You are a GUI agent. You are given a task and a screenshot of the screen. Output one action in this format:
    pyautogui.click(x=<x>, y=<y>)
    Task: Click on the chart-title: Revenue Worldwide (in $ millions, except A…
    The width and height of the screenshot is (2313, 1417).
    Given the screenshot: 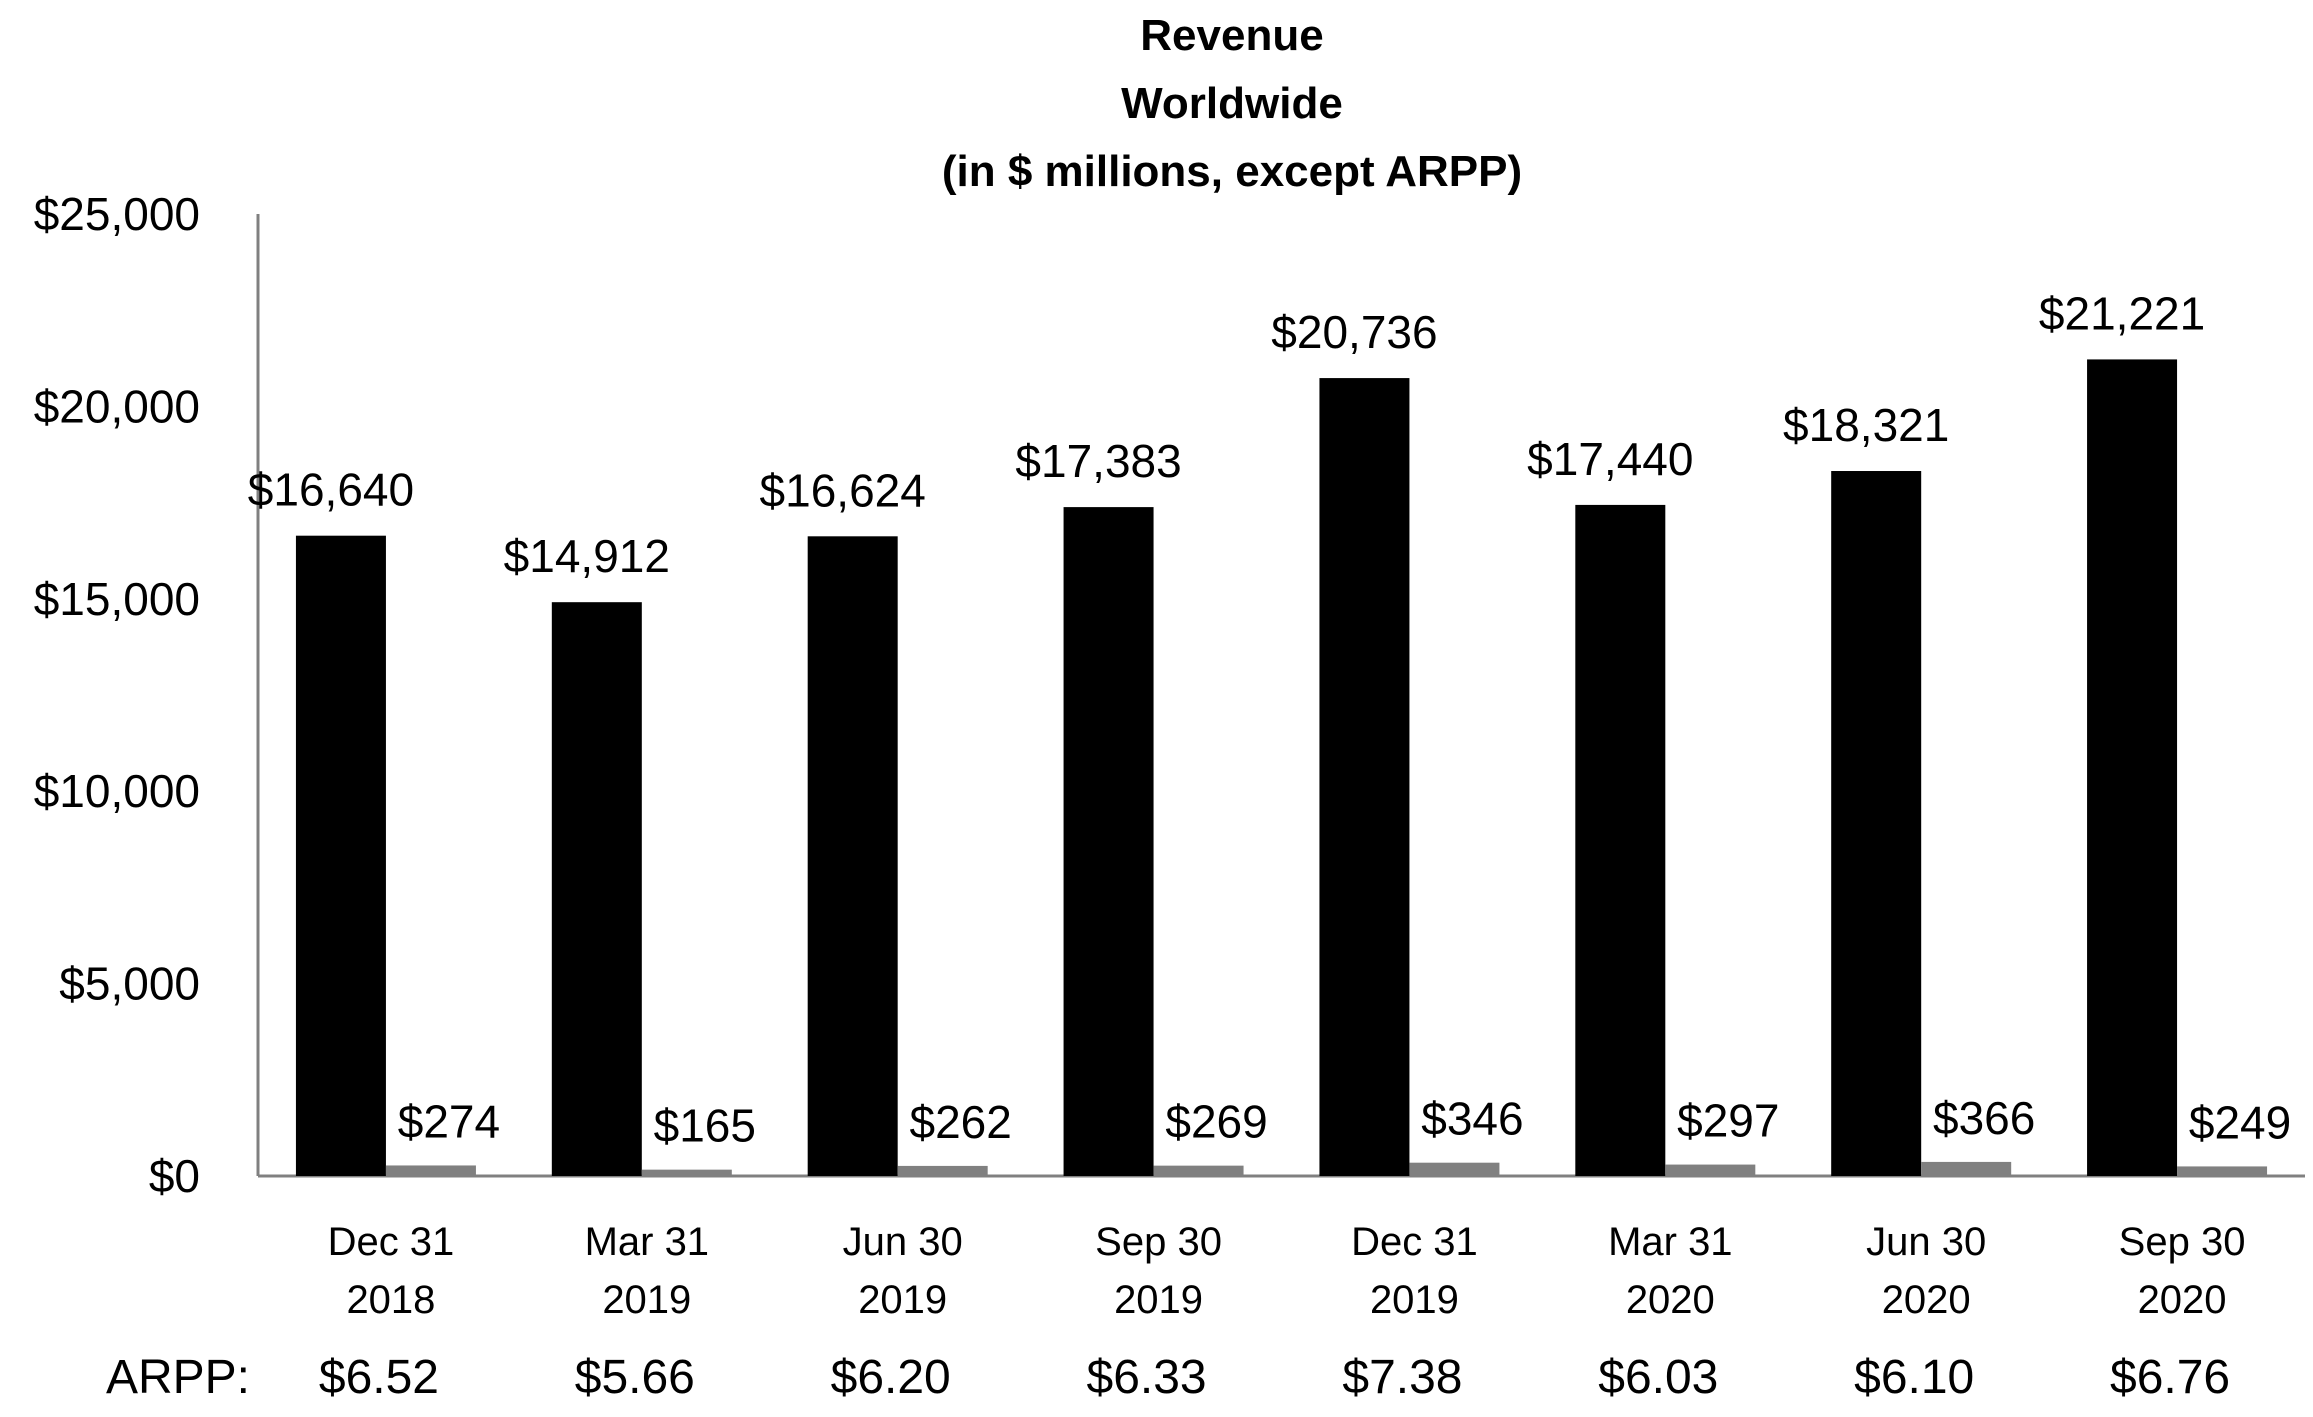 What is the action you would take?
    pyautogui.click(x=1232, y=103)
    